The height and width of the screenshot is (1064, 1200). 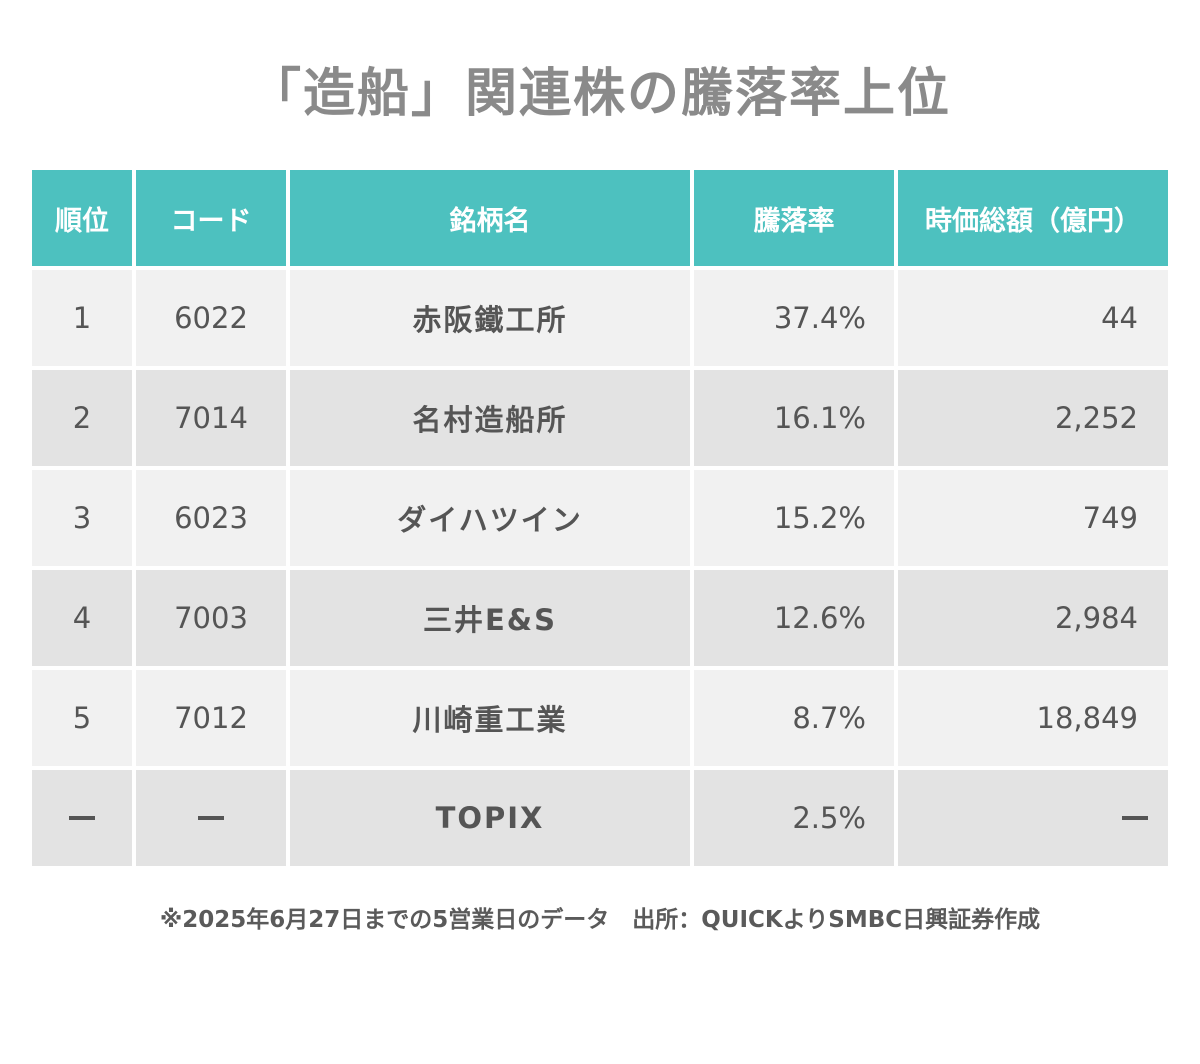 What do you see at coordinates (1033, 218) in the screenshot?
I see `header-market-cap: 時価総額（億円）` at bounding box center [1033, 218].